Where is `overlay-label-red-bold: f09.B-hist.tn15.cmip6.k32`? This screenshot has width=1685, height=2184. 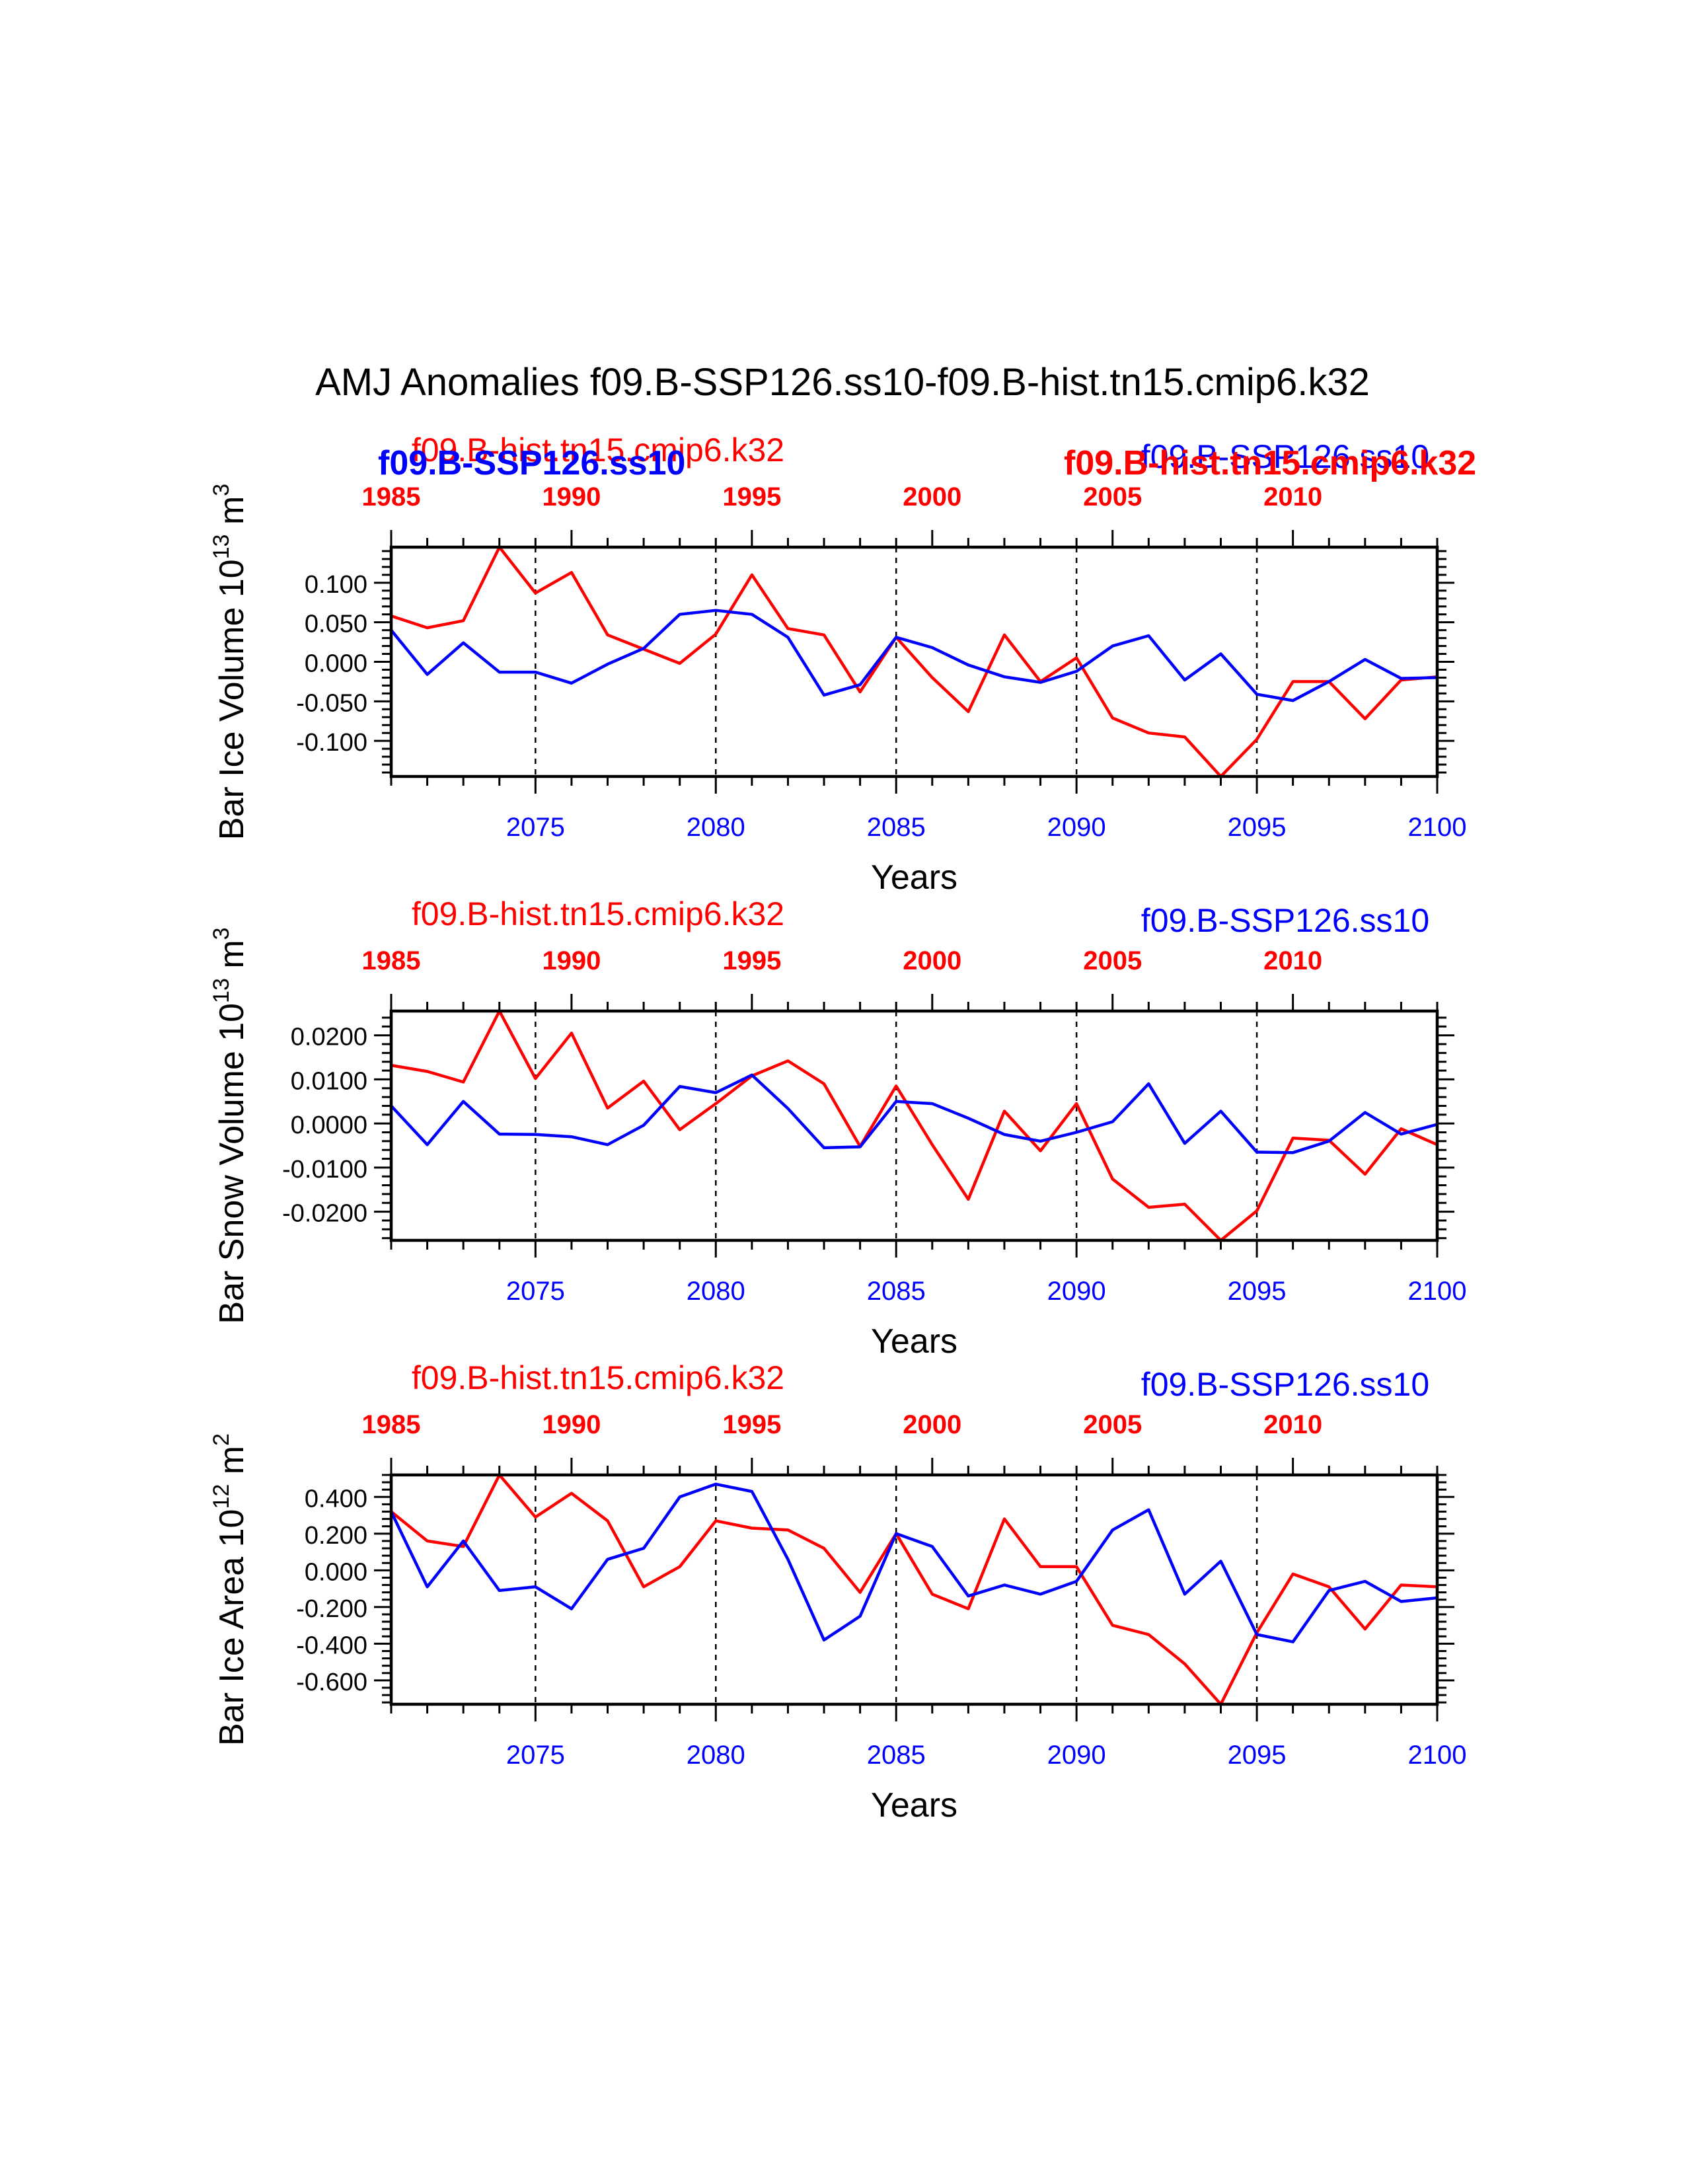
overlay-label-red-bold: f09.B-hist.tn15.cmip6.k32 is located at coordinates (1270, 463).